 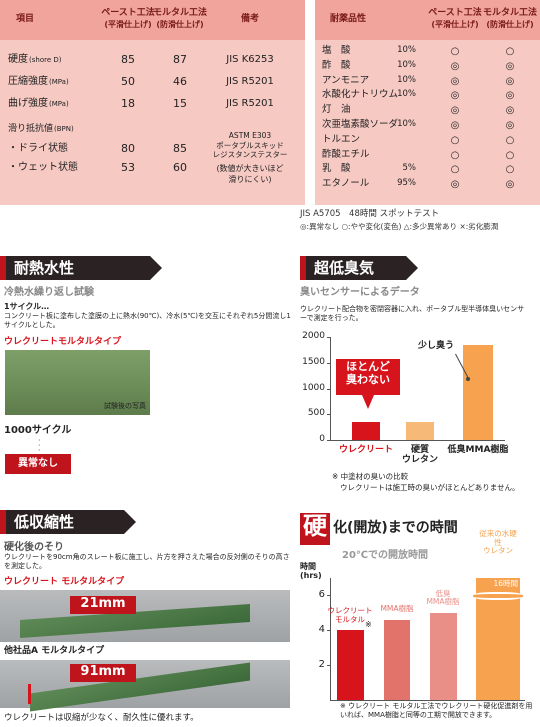 What do you see at coordinates (313, 361) in the screenshot?
I see `y-tick-label: 1500` at bounding box center [313, 361].